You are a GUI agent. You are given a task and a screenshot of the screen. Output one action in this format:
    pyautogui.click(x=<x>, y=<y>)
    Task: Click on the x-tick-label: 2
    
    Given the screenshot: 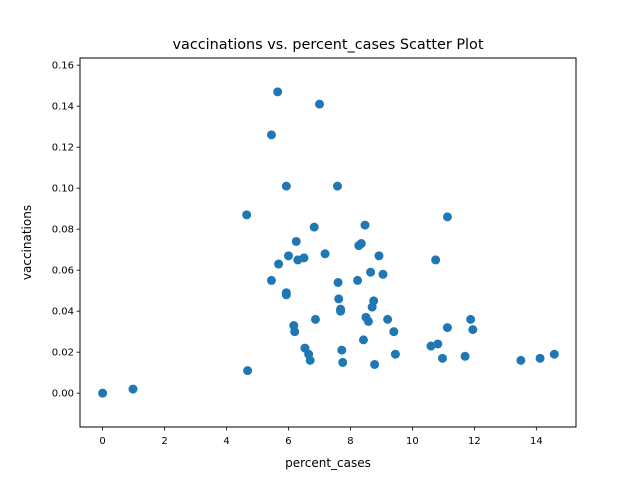 What is the action you would take?
    pyautogui.click(x=164, y=441)
    